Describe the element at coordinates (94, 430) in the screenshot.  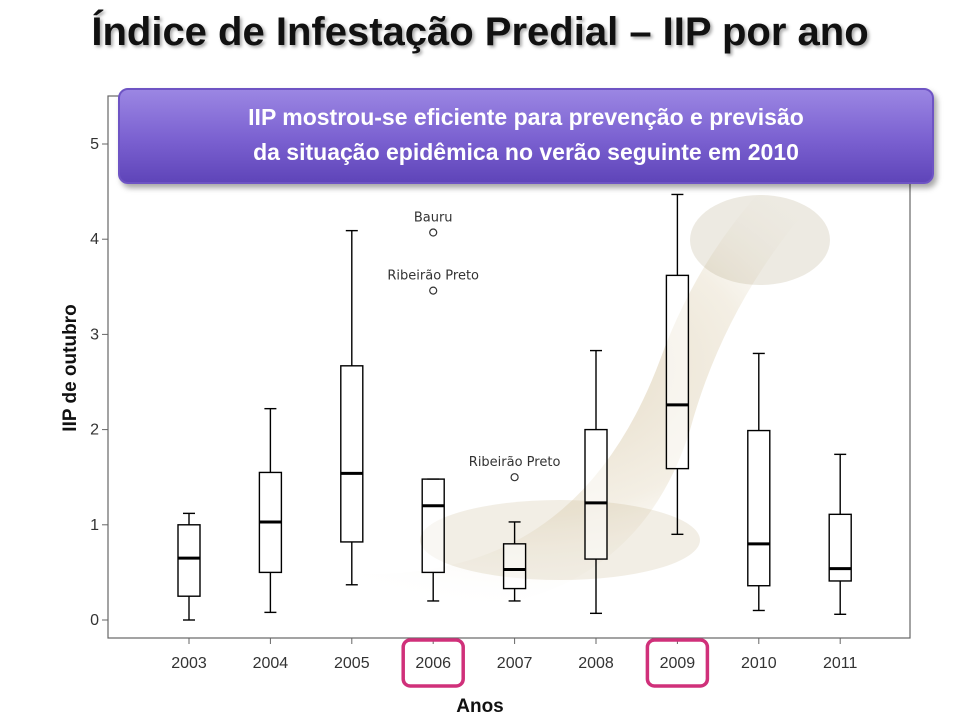
I see `y-tick-label: 2` at that location.